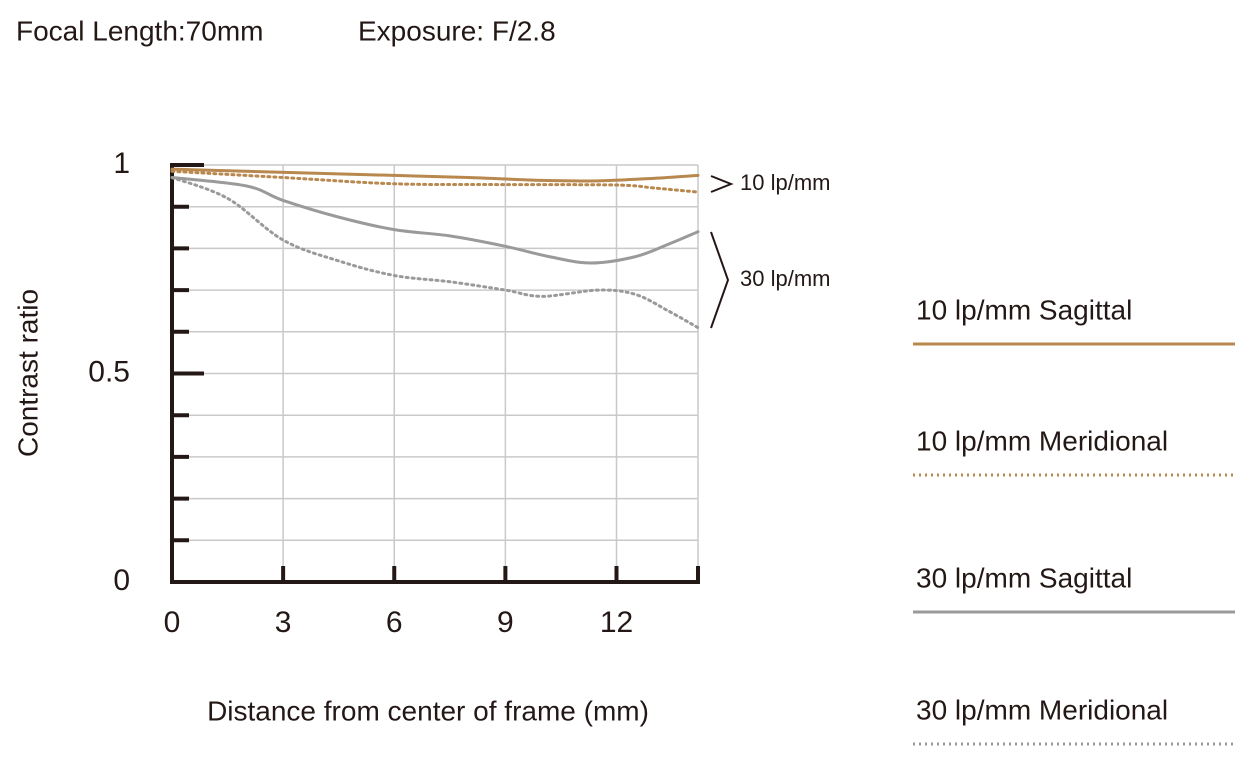 This screenshot has height=767, width=1255. What do you see at coordinates (1024, 577) in the screenshot?
I see `legend-label: 30 lp/mm Sagittal` at bounding box center [1024, 577].